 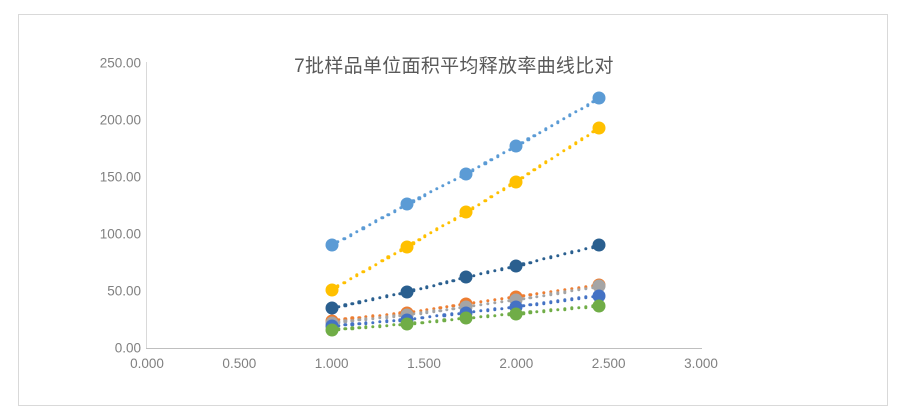 What do you see at coordinates (516, 363) in the screenshot?
I see `x-tick-label: 2.000` at bounding box center [516, 363].